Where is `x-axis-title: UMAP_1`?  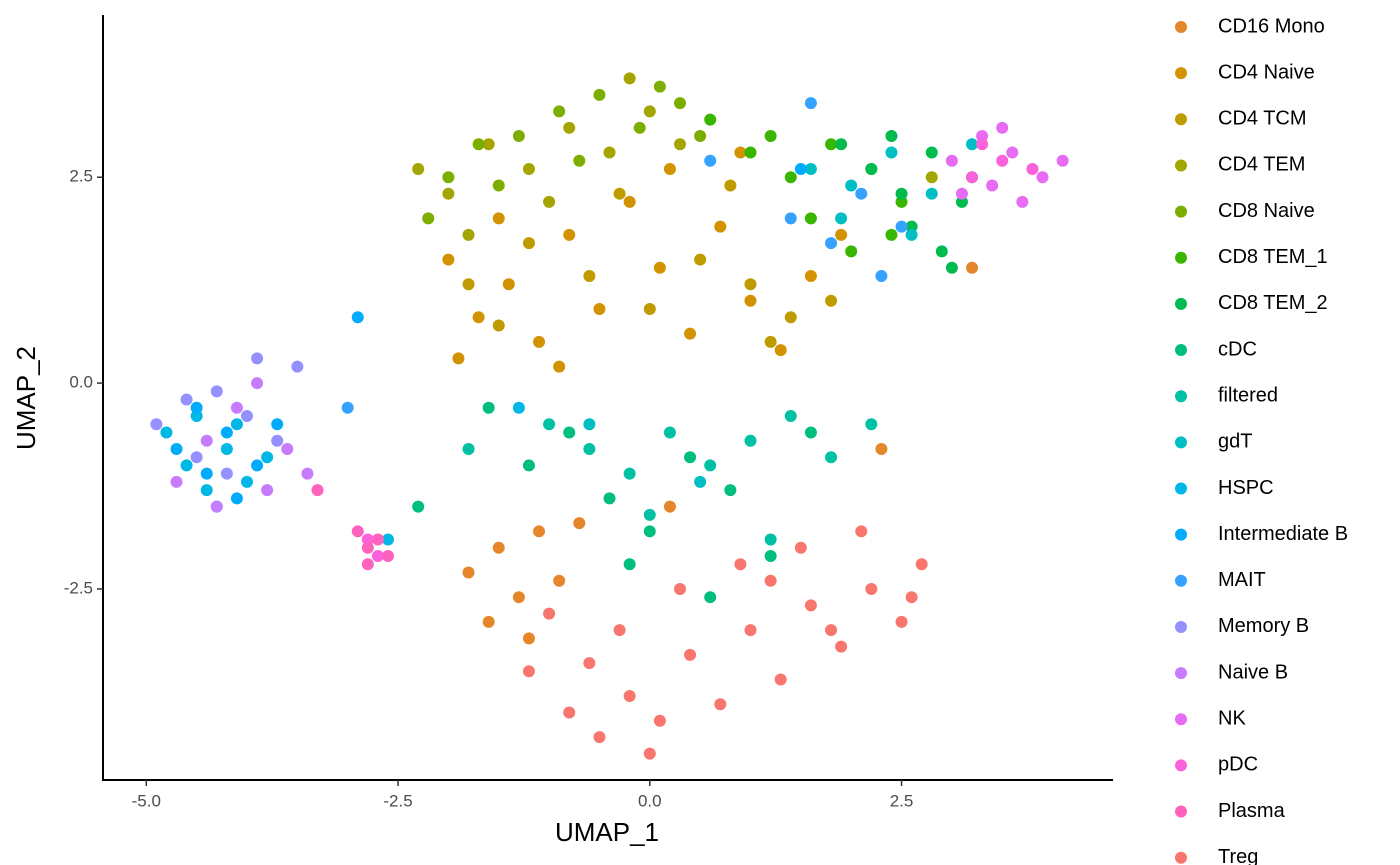
x-axis-title: UMAP_1 is located at coordinates (607, 832).